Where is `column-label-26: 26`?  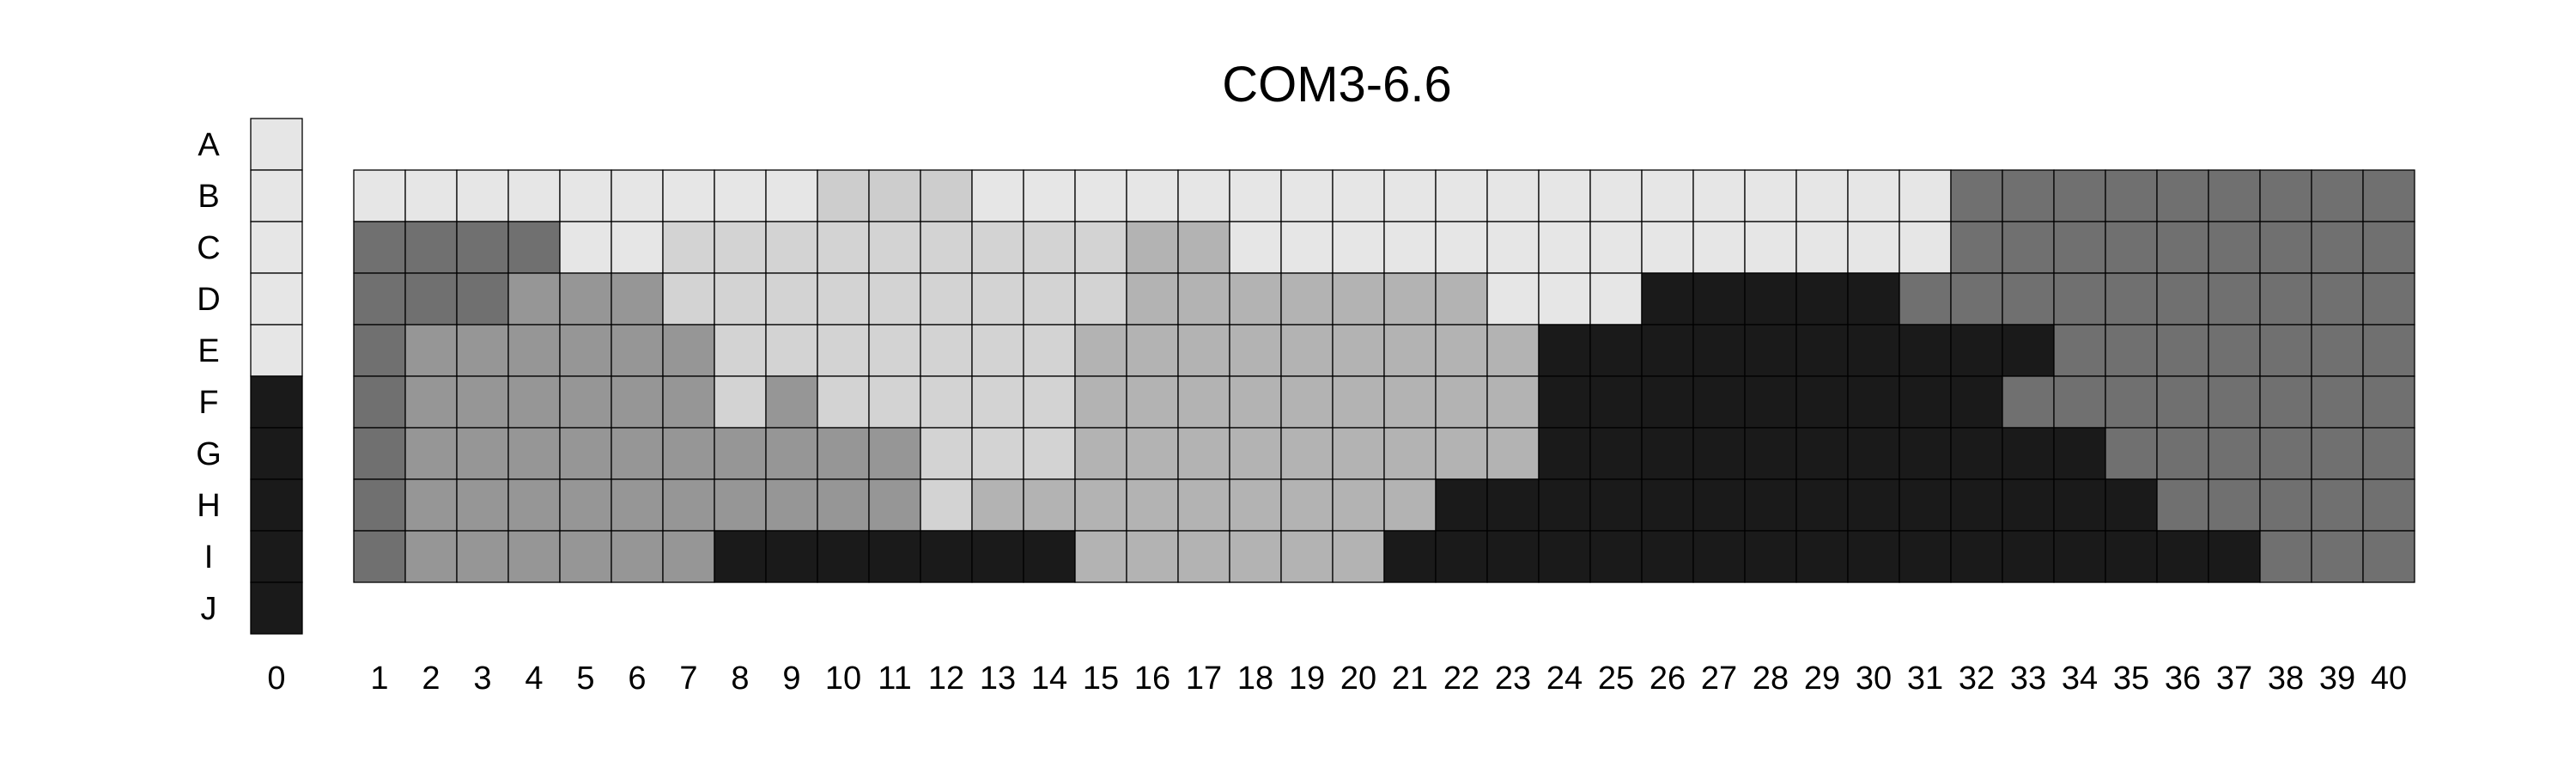 column-label-26: 26 is located at coordinates (1667, 678).